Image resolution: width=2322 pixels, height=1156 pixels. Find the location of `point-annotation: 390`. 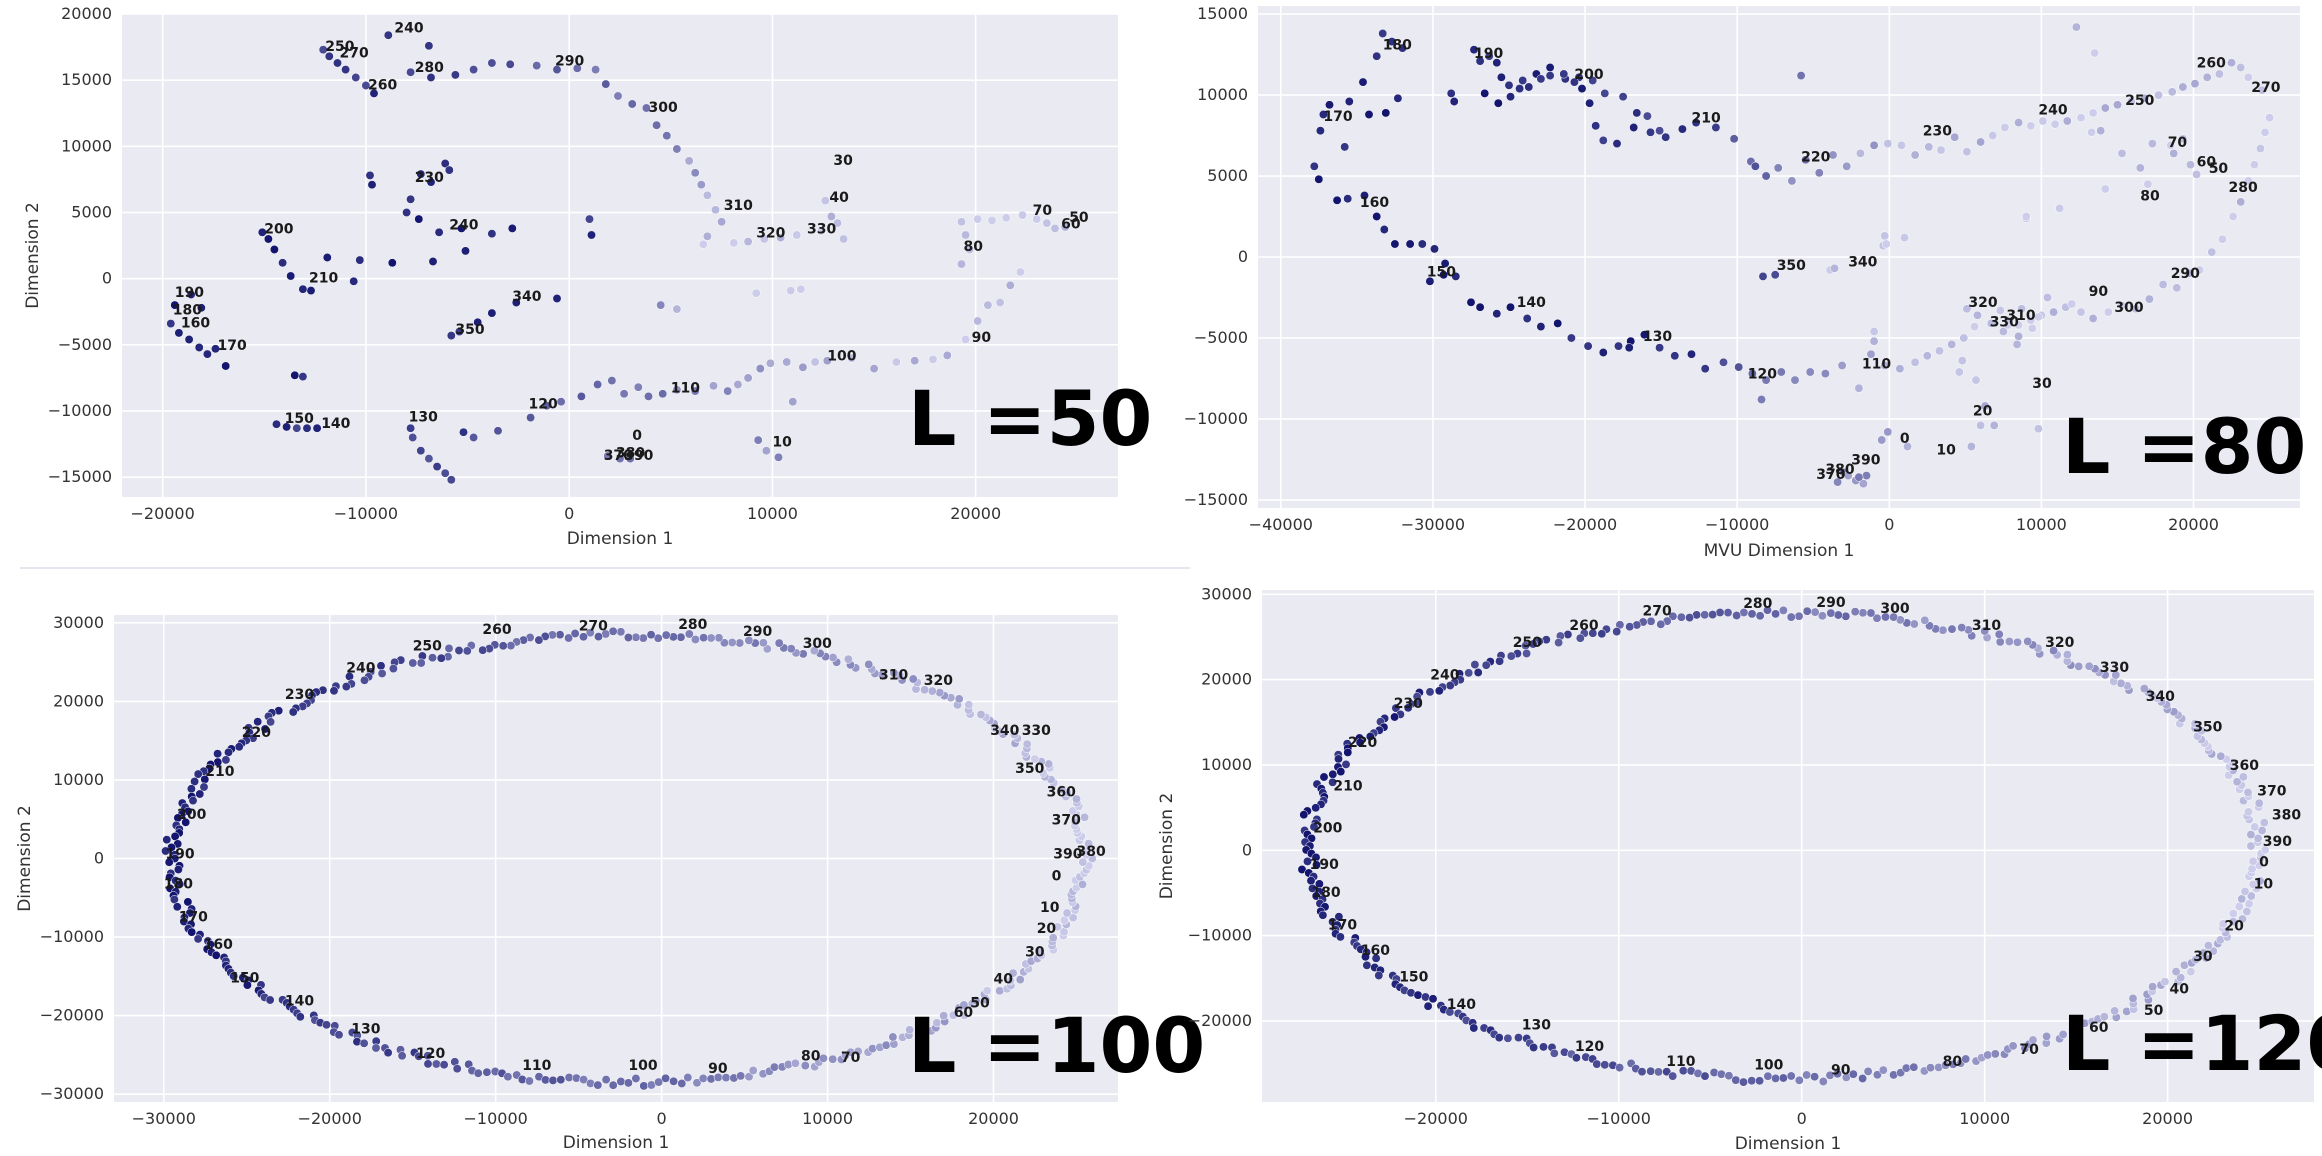

point-annotation: 390 is located at coordinates (1067, 855).